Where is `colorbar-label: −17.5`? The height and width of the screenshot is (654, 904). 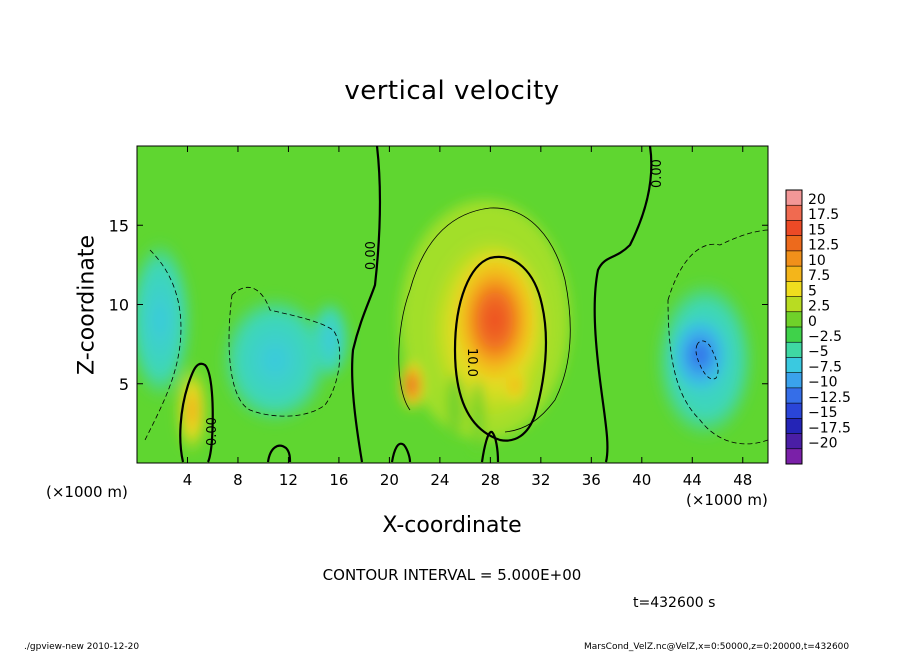
colorbar-label: −17.5 is located at coordinates (829, 428).